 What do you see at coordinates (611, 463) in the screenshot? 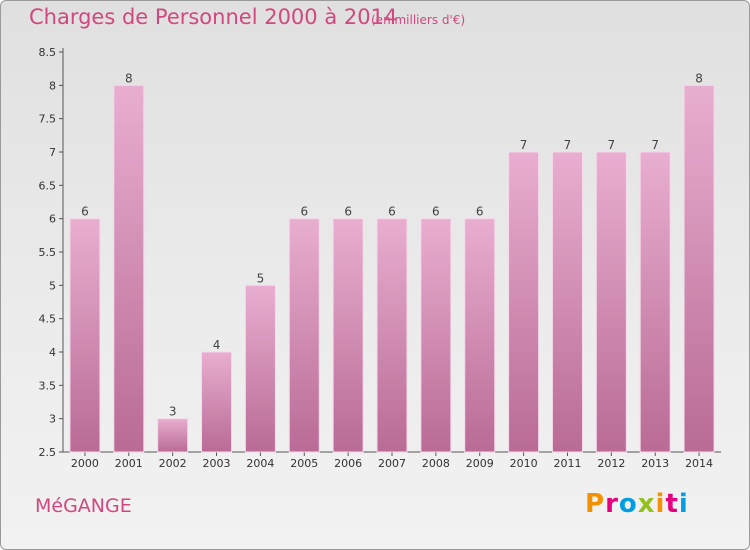
I see `x-tick-label: 2012` at bounding box center [611, 463].